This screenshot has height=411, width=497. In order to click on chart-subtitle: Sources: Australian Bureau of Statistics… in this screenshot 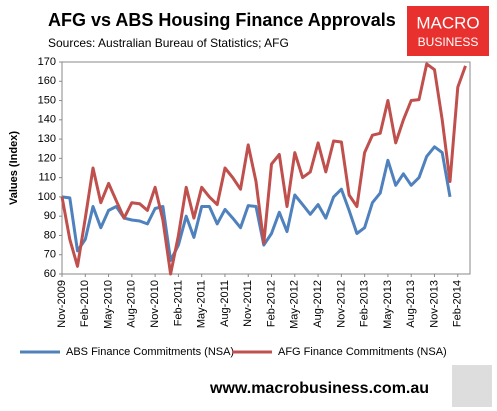, I will do `click(168, 43)`.